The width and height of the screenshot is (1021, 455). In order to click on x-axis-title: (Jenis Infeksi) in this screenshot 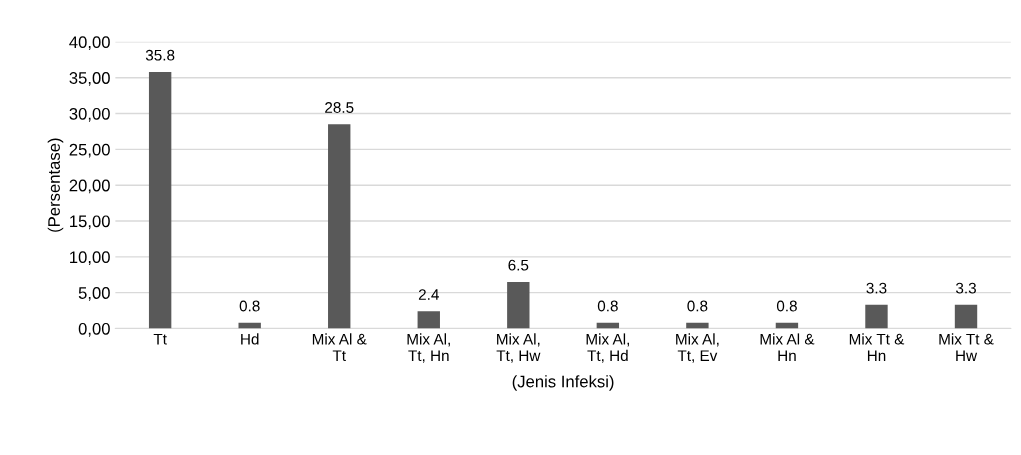, I will do `click(563, 383)`.